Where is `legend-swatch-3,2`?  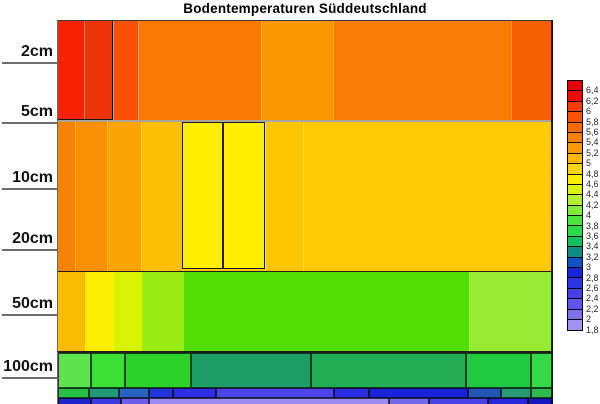
legend-swatch-3,2 is located at coordinates (575, 252).